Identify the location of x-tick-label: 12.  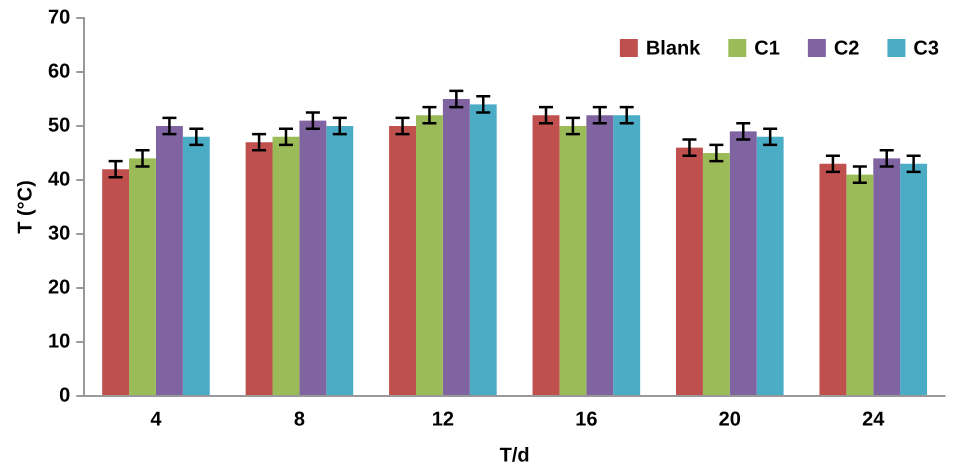
(443, 419).